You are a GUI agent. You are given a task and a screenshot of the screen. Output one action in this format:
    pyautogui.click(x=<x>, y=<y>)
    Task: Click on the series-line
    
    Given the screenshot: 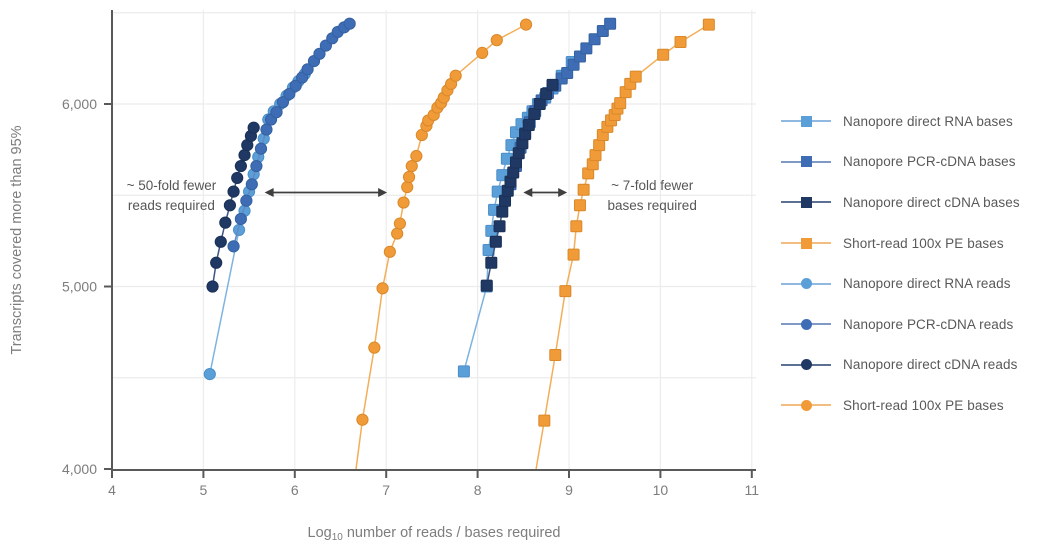 What is the action you would take?
    pyautogui.click(x=518, y=216)
    